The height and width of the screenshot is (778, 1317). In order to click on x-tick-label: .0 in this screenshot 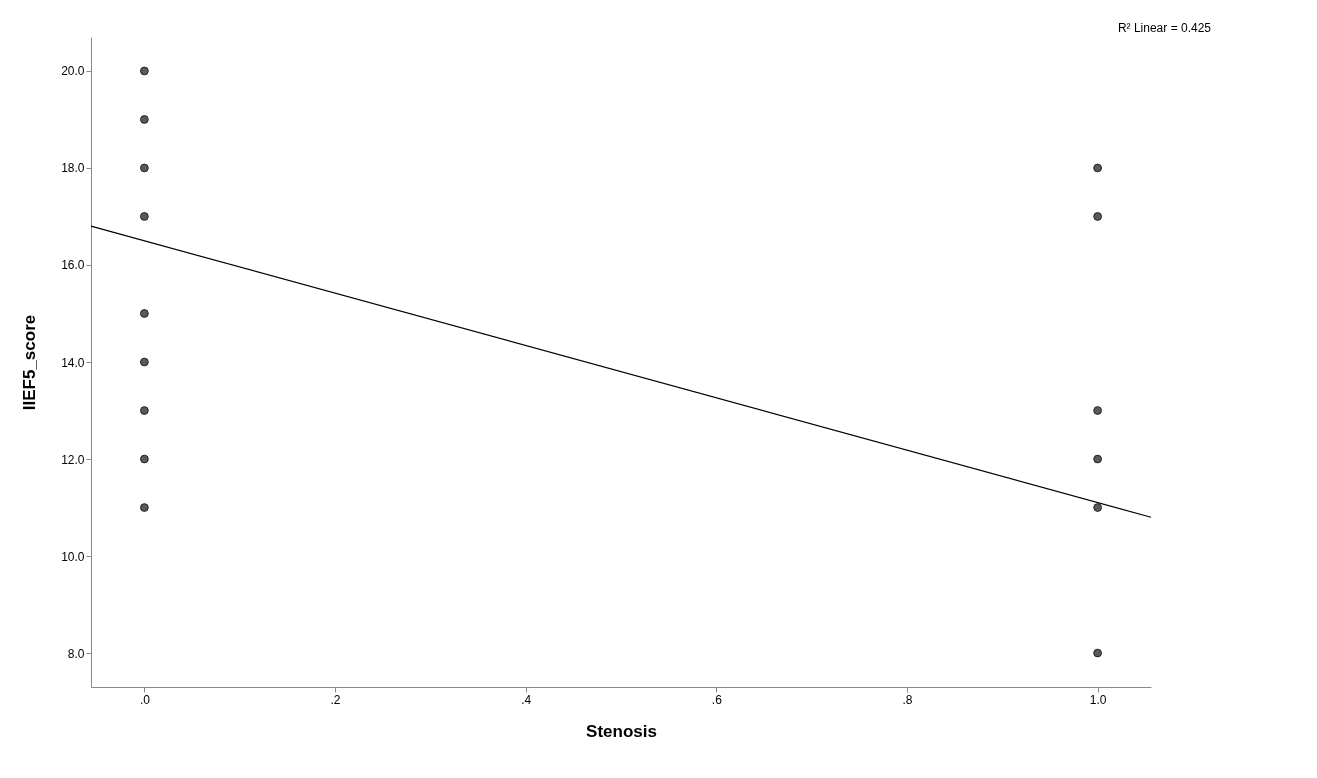, I will do `click(145, 699)`.